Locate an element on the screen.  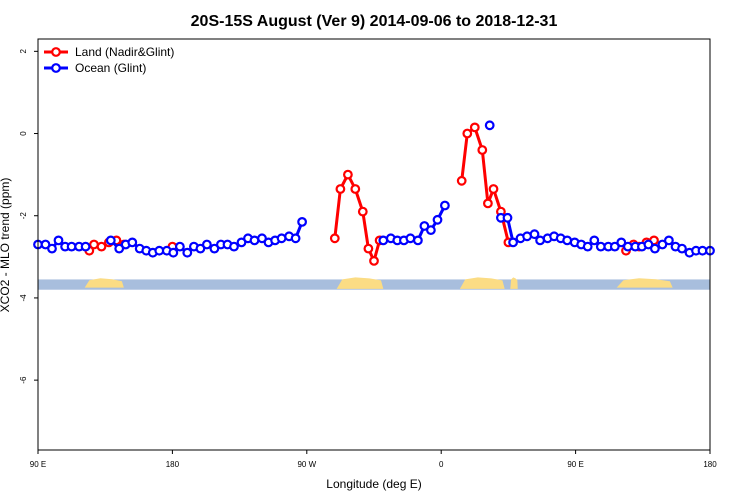
y-axis-label: XCO2 - MLO trend (ppm) is located at coordinates (6, 245).